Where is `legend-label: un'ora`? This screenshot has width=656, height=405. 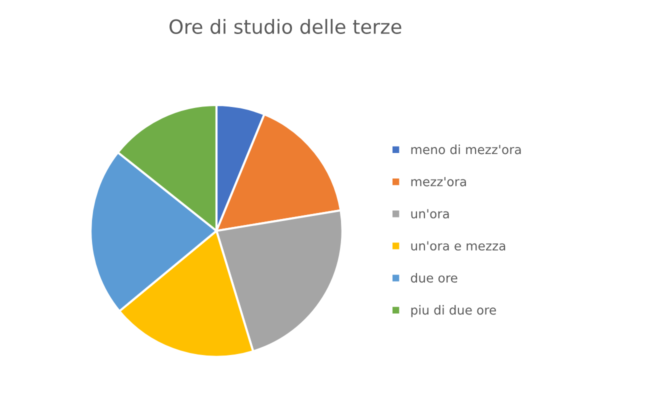 legend-label: un'ora is located at coordinates (430, 213).